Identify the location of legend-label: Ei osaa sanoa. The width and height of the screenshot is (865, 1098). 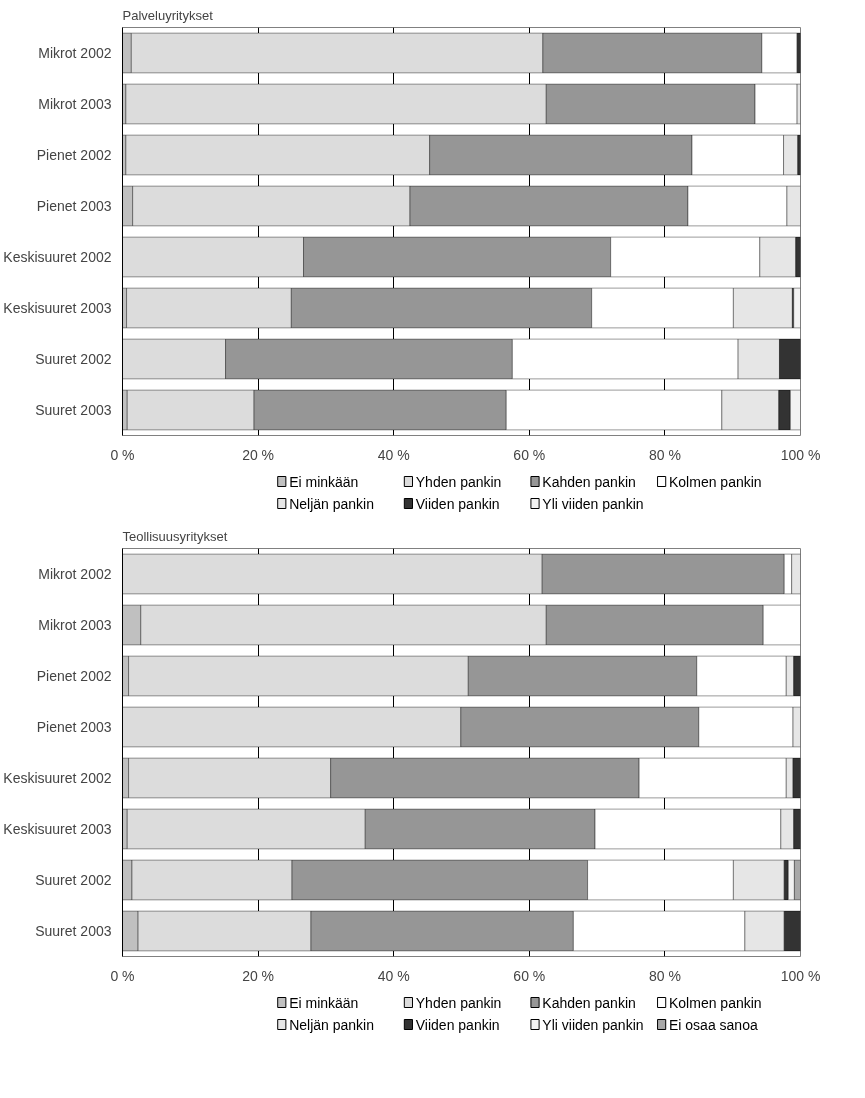
(713, 1024).